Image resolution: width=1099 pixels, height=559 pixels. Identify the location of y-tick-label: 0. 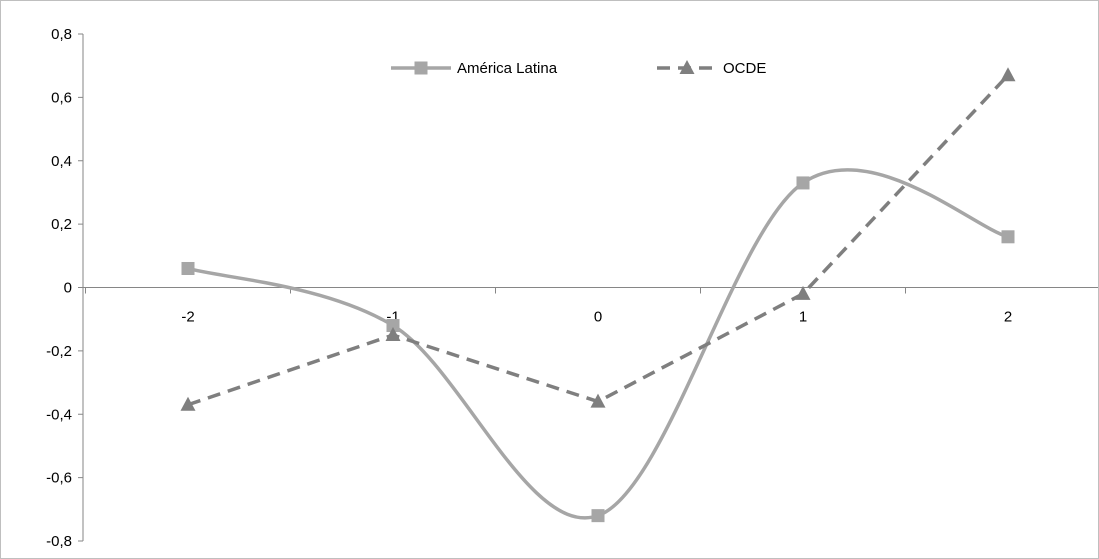
(68, 288).